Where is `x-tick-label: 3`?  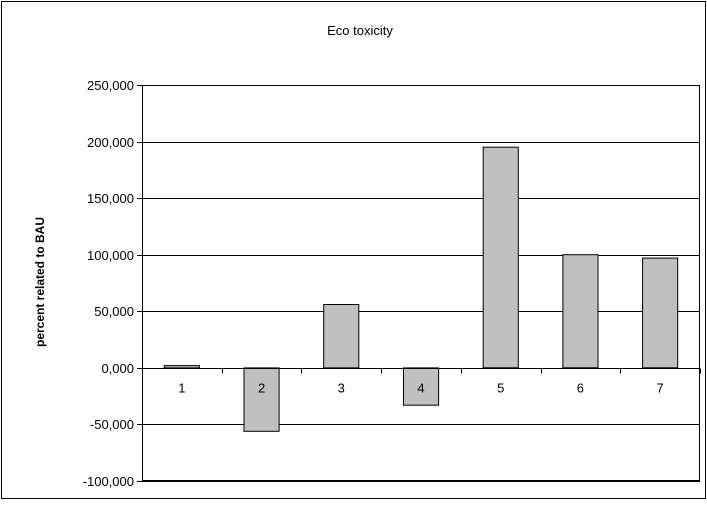
x-tick-label: 3 is located at coordinates (341, 388).